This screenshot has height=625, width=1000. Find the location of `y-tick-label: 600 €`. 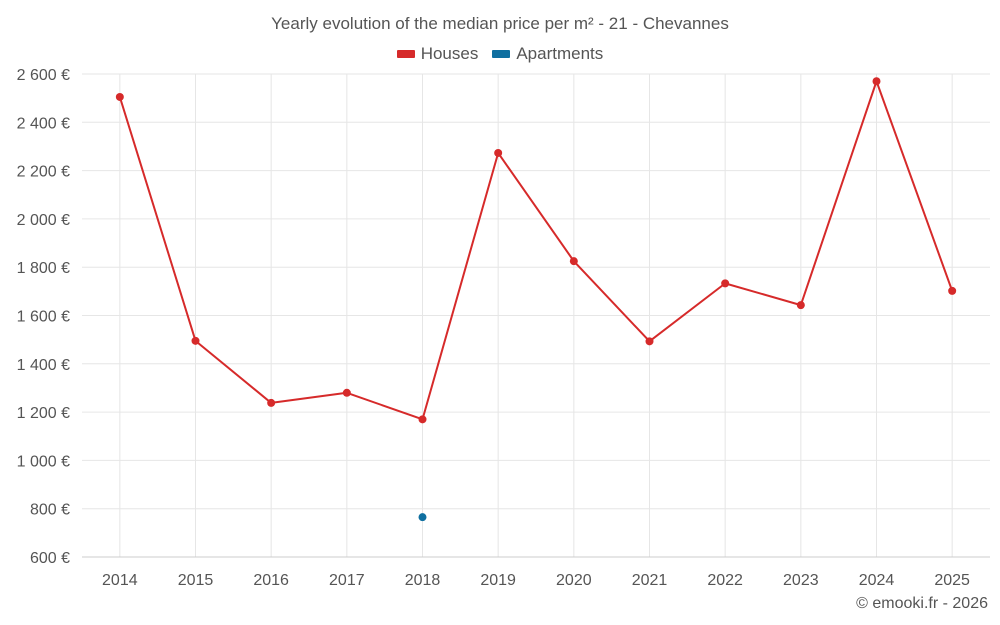

y-tick-label: 600 € is located at coordinates (50, 558).